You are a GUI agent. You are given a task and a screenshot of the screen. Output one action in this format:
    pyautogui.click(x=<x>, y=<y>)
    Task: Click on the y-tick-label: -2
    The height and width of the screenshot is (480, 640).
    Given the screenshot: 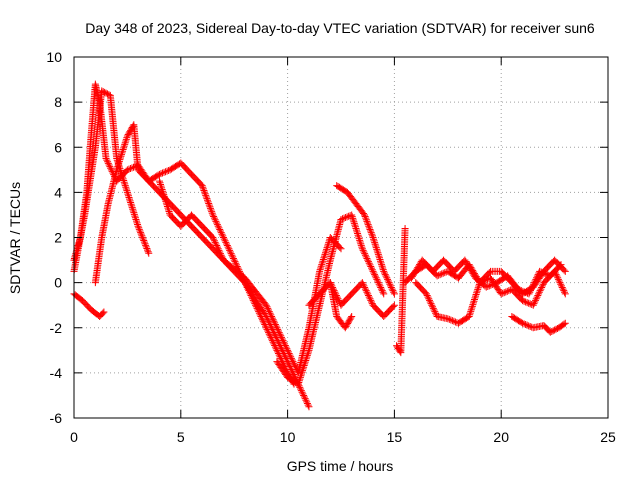 What is the action you would take?
    pyautogui.click(x=56, y=328)
    